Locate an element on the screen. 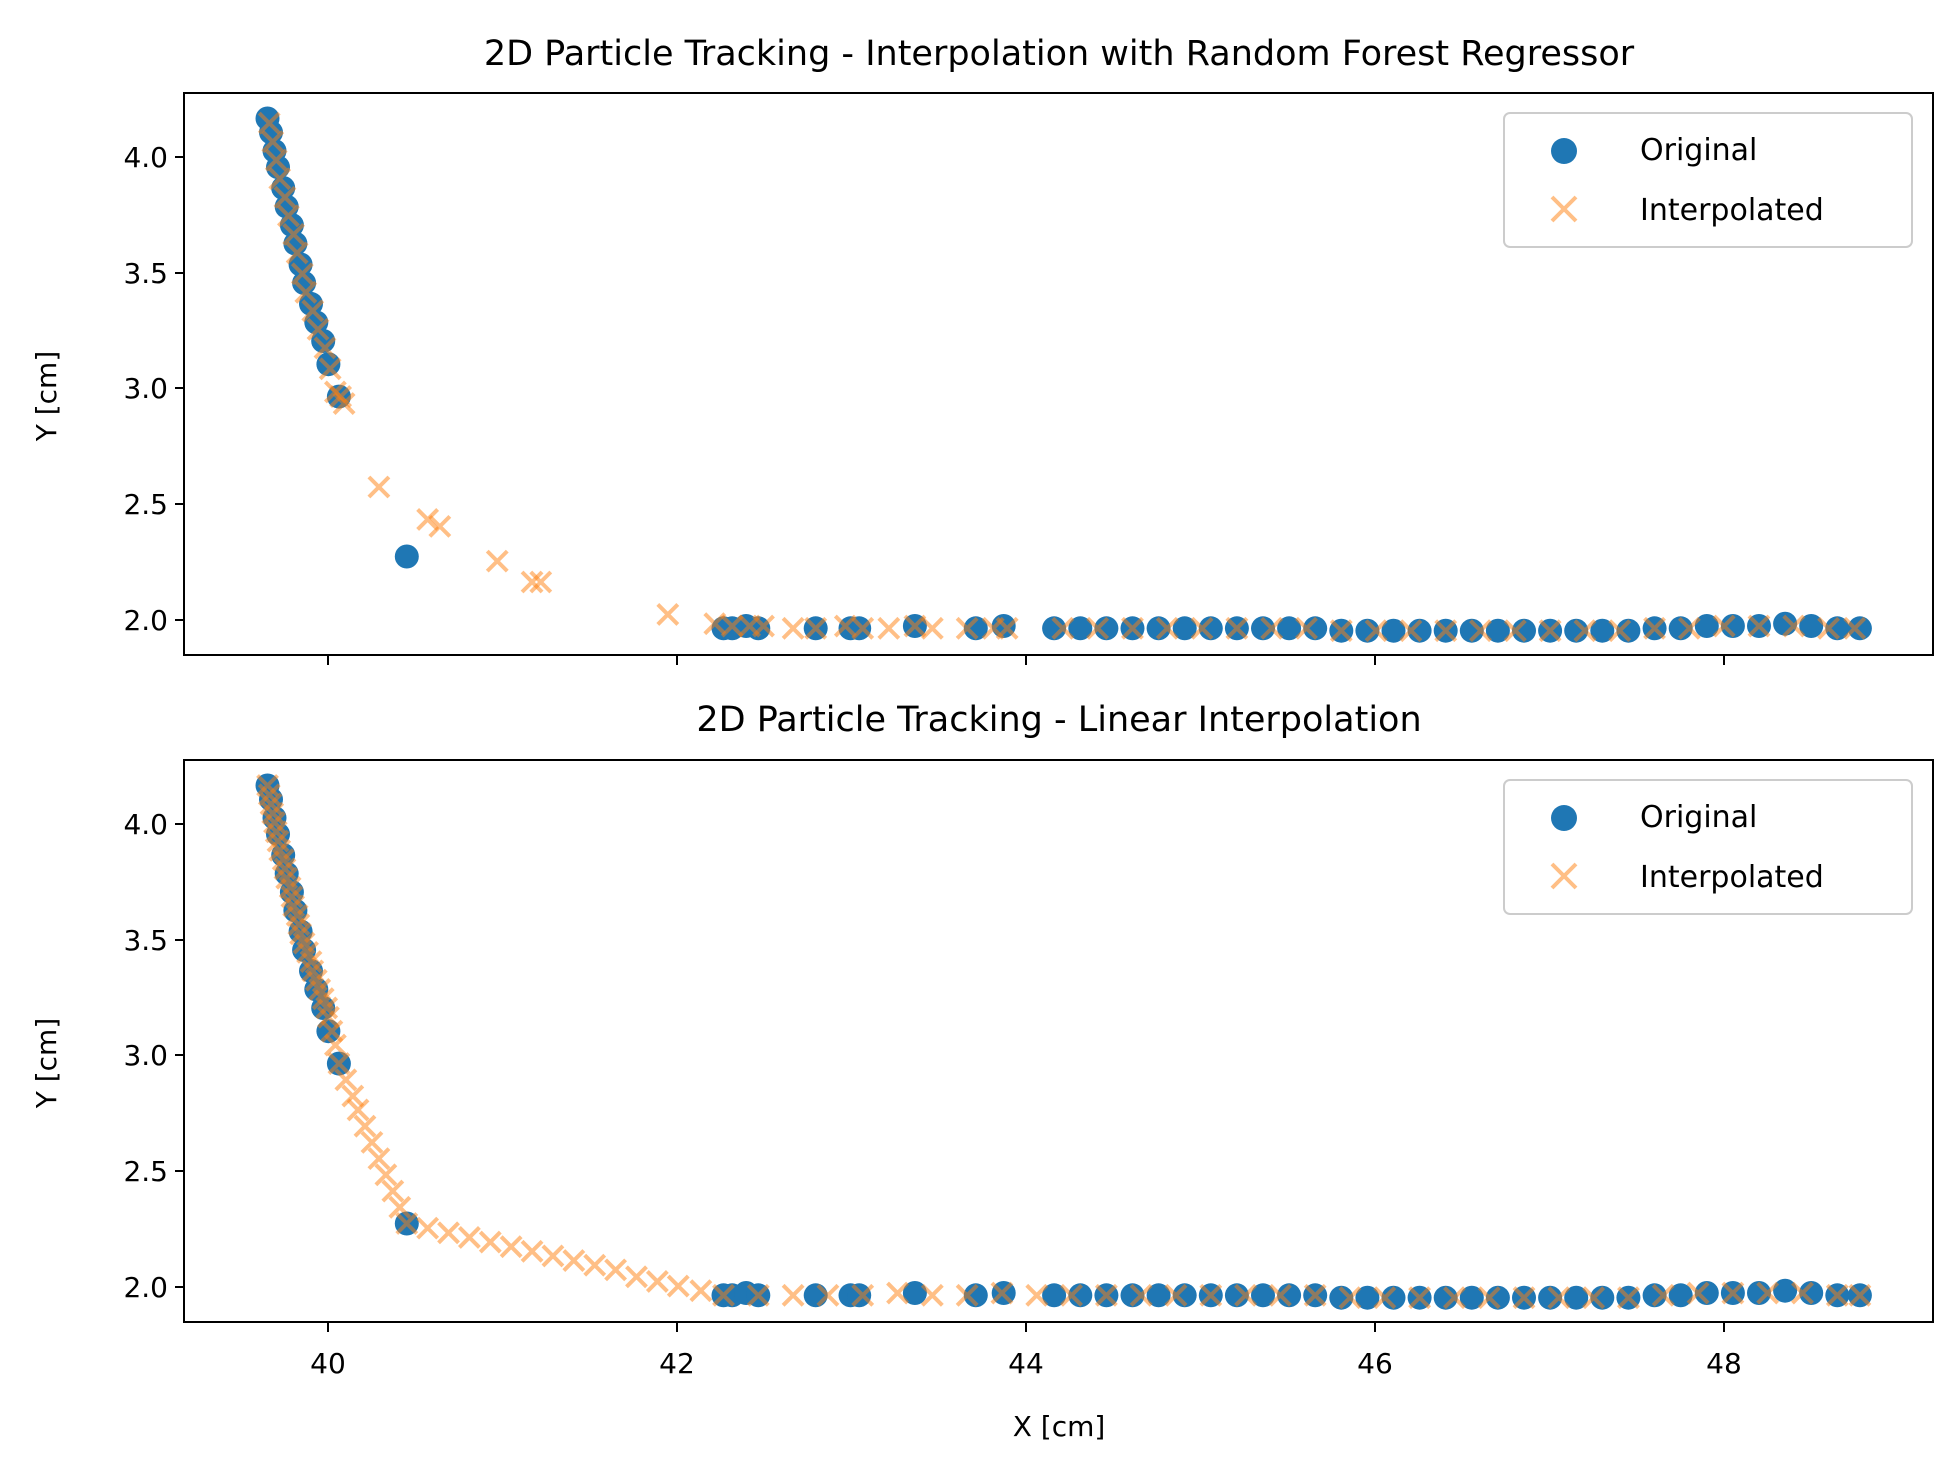 Image resolution: width=1954 pixels, height=1474 pixels. bottom-legend: Original Interpolated is located at coordinates (1708, 847).